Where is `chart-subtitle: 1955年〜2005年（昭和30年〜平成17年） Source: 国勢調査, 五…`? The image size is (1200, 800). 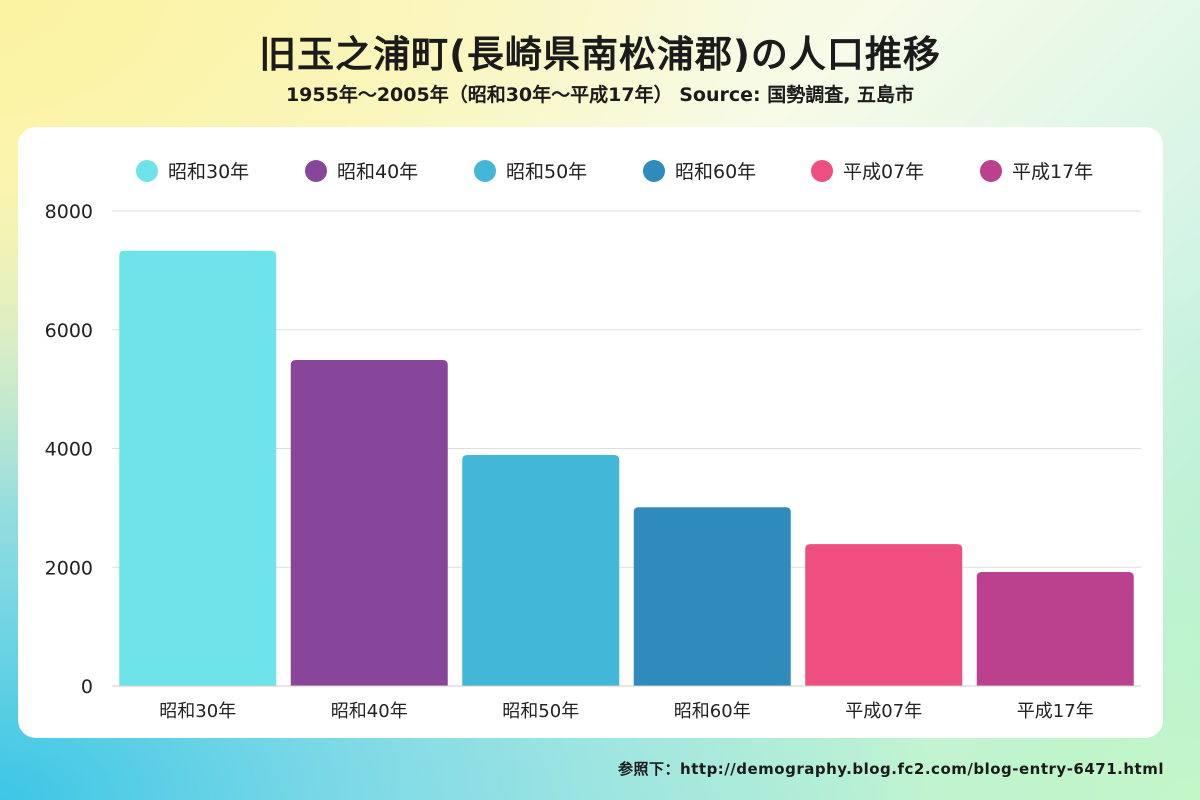 chart-subtitle: 1955年〜2005年（昭和30年〜平成17年） Source: 国勢調査, 五… is located at coordinates (600, 95).